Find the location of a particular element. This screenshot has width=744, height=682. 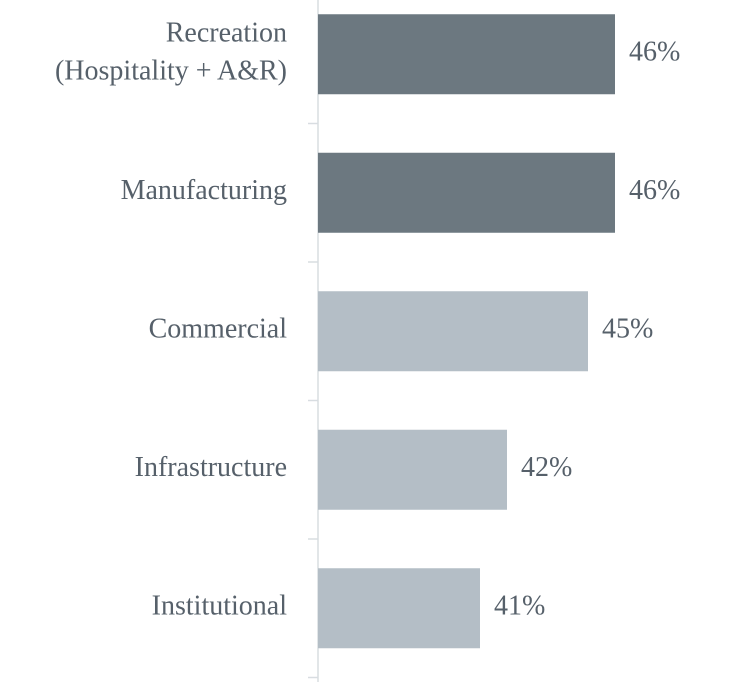

category-label: Infrastructure is located at coordinates (211, 467).